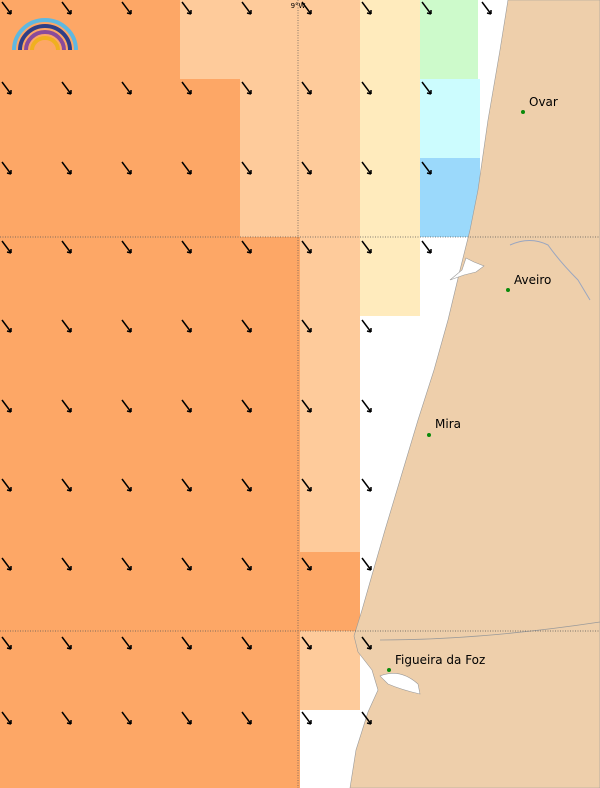 This screenshot has height=788, width=600. What do you see at coordinates (543, 102) in the screenshot?
I see `place-label: Ovar` at bounding box center [543, 102].